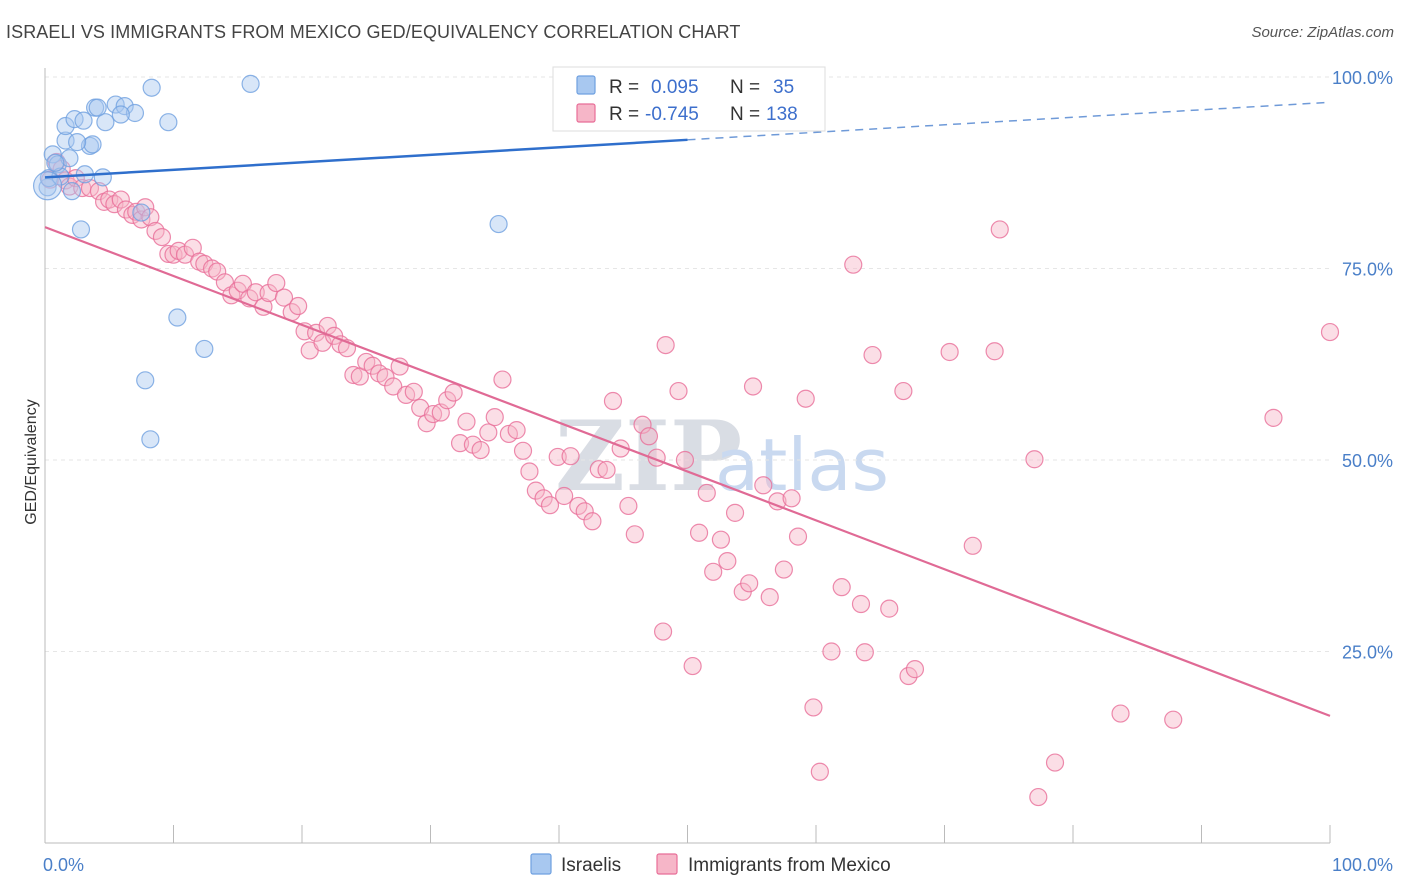 The width and height of the screenshot is (1406, 892). I want to click on legend-bottom: Israelis Immigrants from Mexico, so click(710, 864).